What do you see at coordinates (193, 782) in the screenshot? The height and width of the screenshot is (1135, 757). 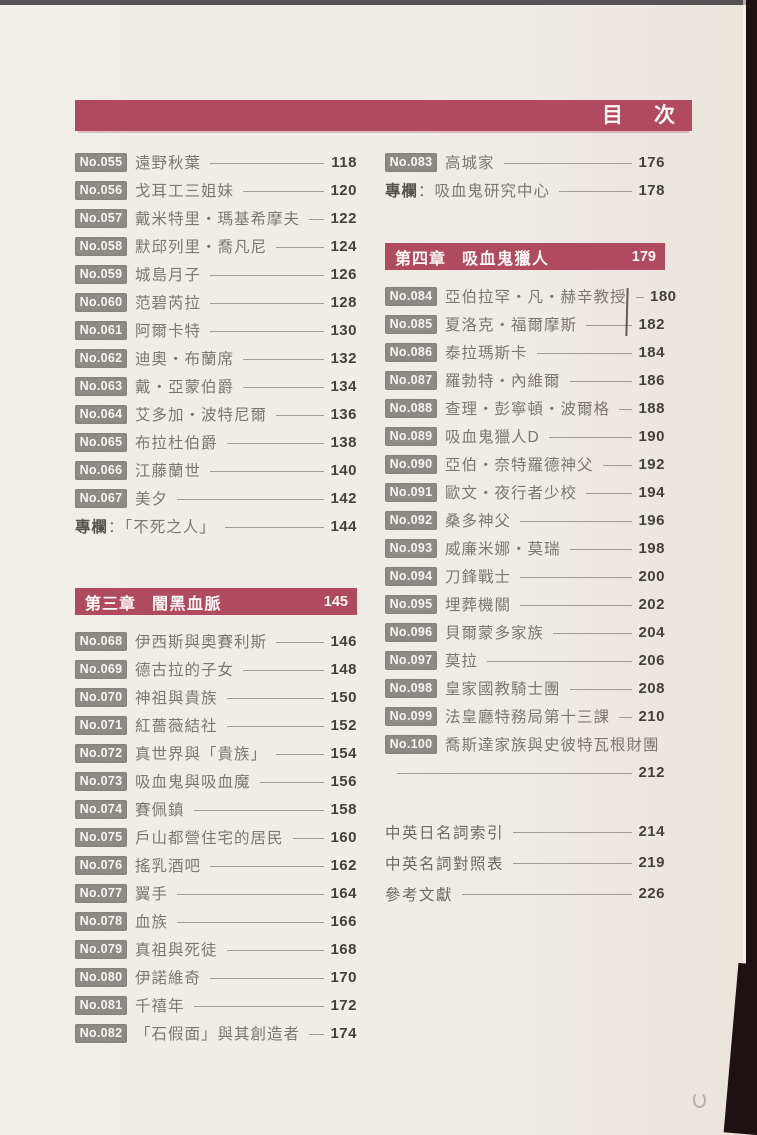 I see `entry-title: 吸血鬼與吸血魔` at bounding box center [193, 782].